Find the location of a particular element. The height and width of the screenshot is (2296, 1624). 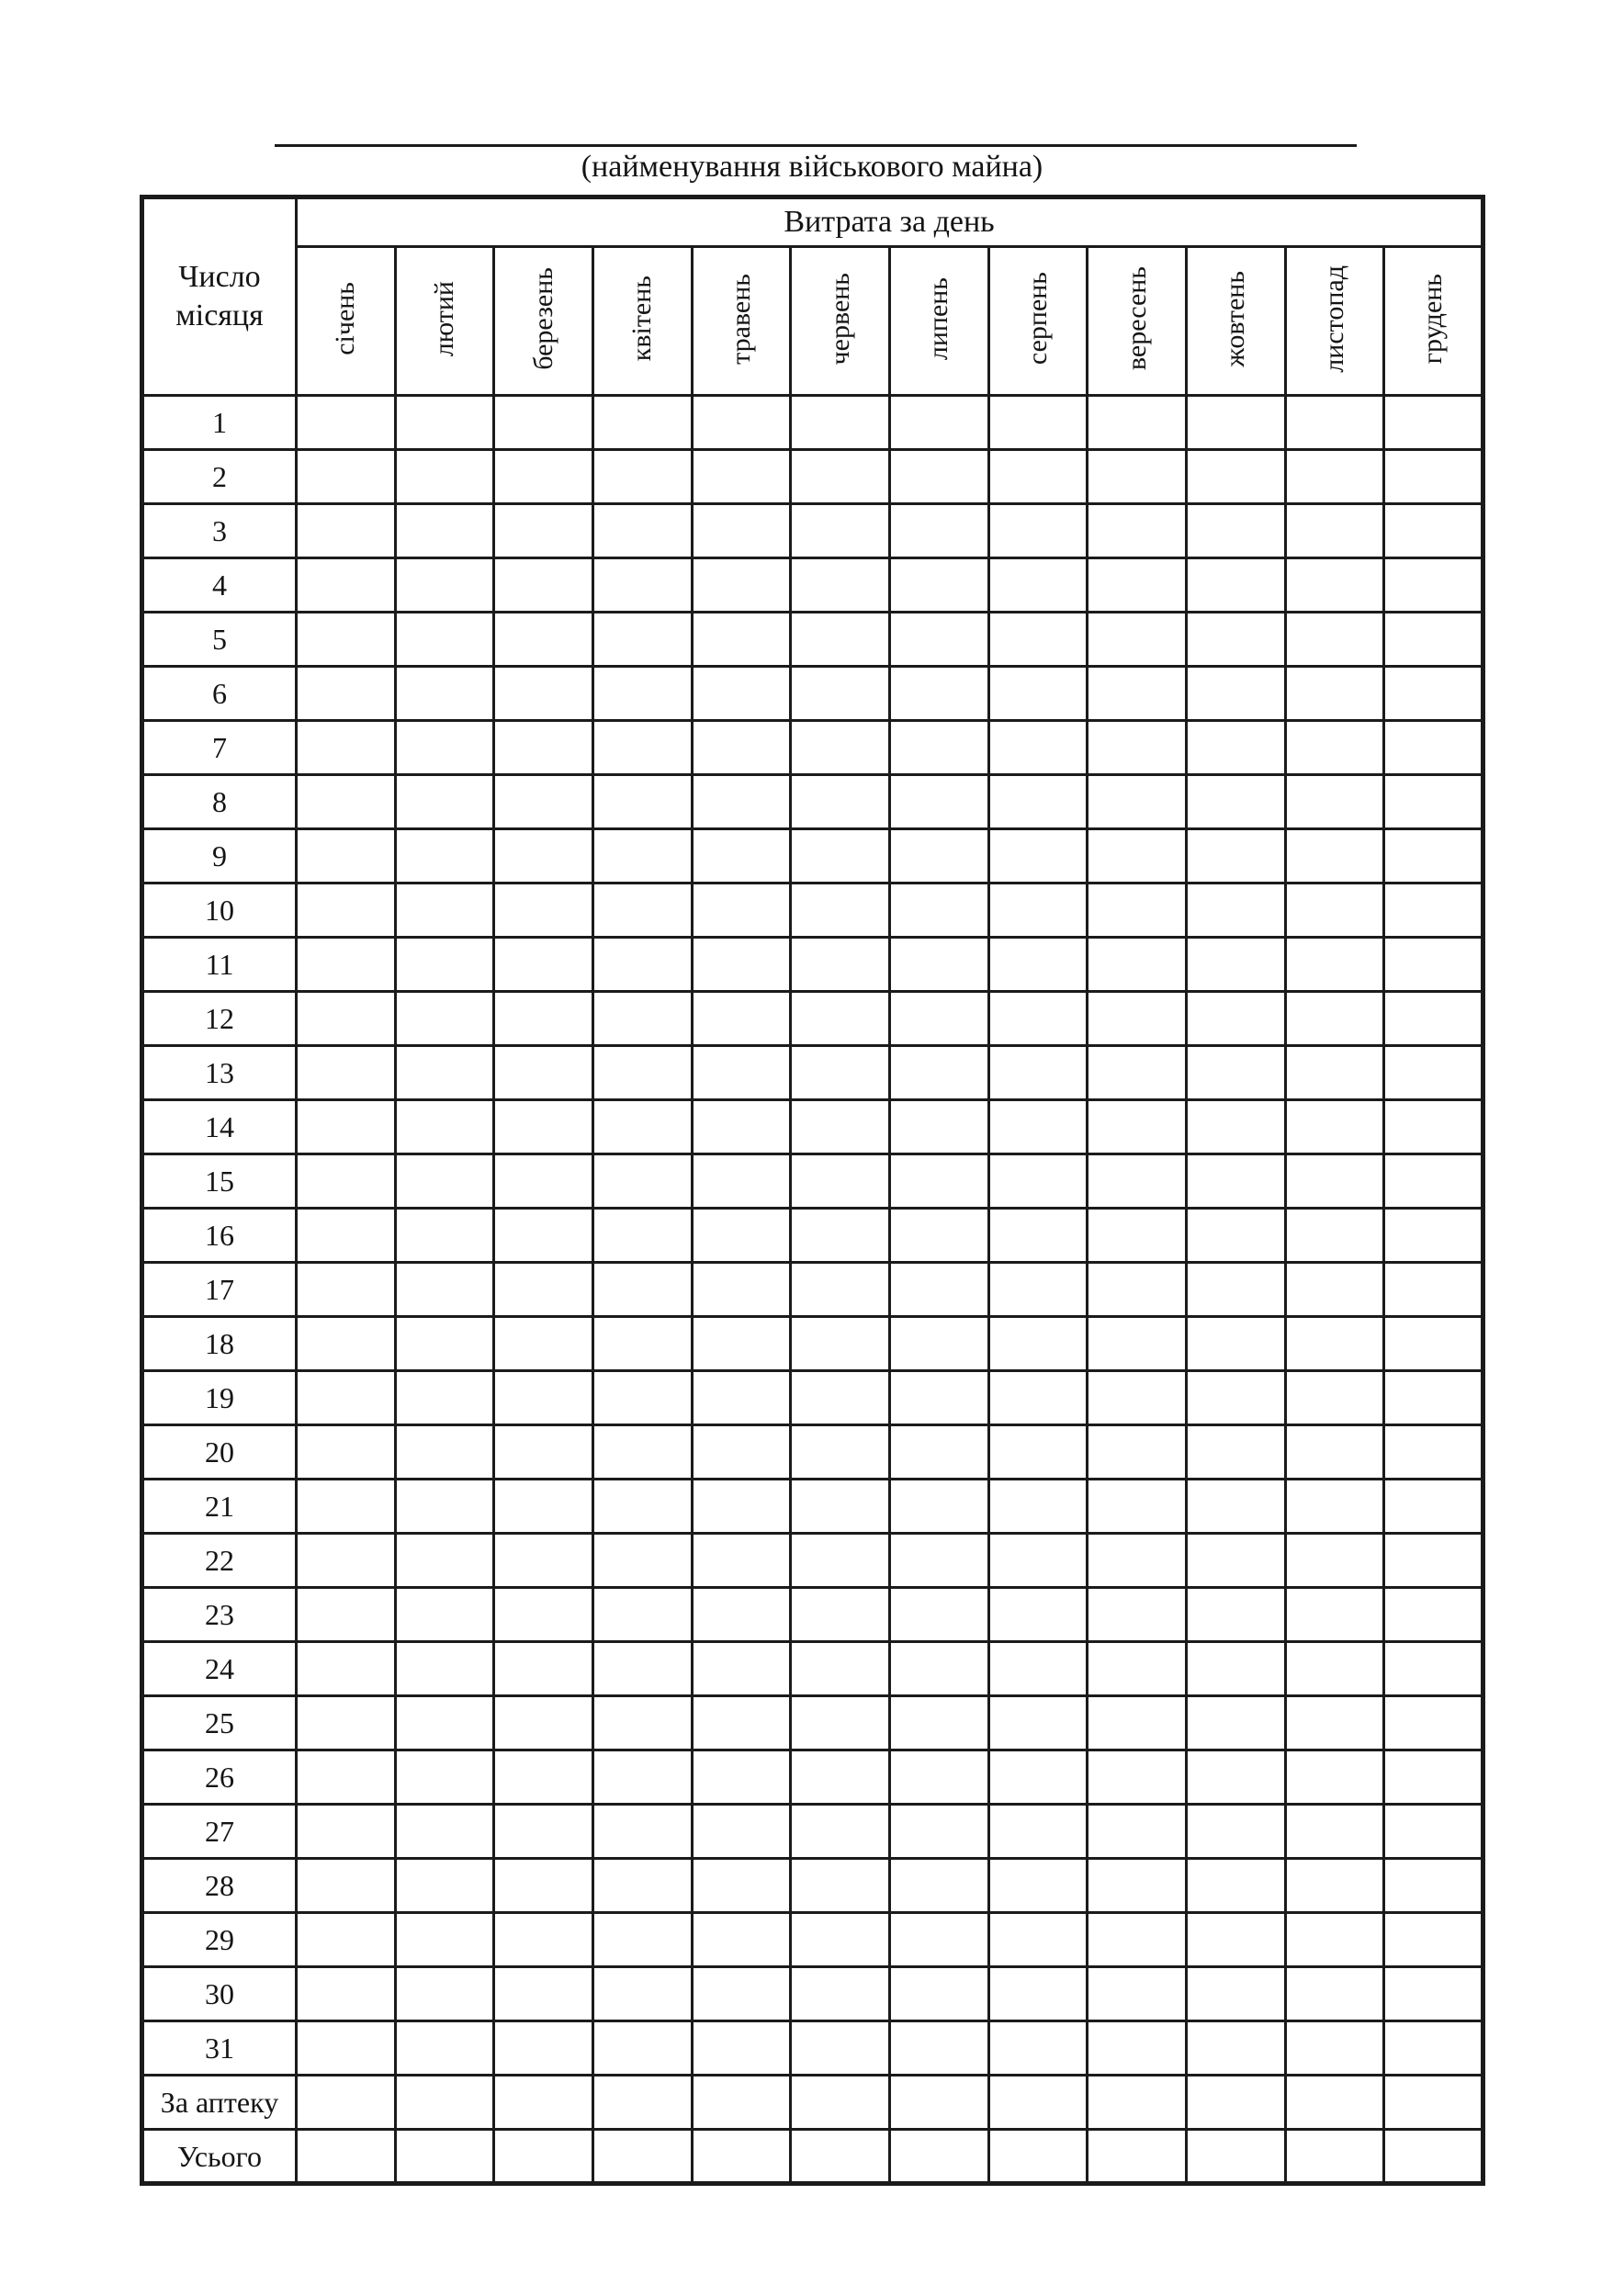

row-label: Усього is located at coordinates (219, 2156).